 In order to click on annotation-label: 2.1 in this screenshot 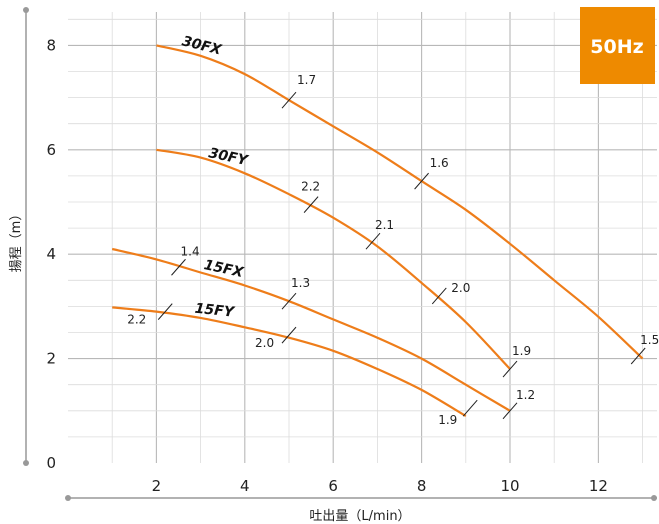, I will do `click(384, 225)`.